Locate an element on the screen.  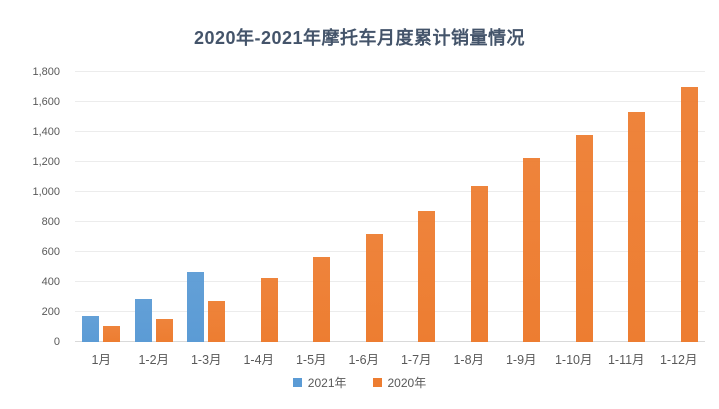
y-tick-label: 1,000 is located at coordinates (46, 192).